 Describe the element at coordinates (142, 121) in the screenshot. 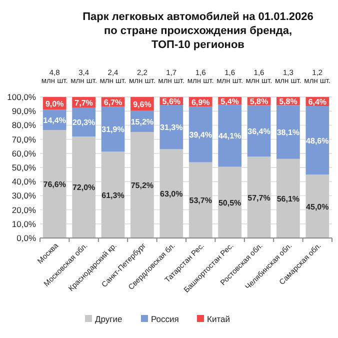

I see `data-label: 15,2%` at that location.